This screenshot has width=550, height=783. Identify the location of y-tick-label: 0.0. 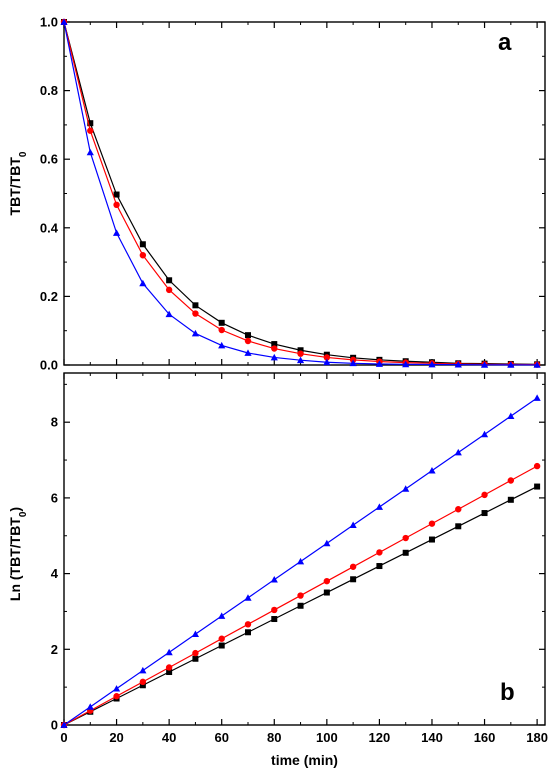
(49, 365).